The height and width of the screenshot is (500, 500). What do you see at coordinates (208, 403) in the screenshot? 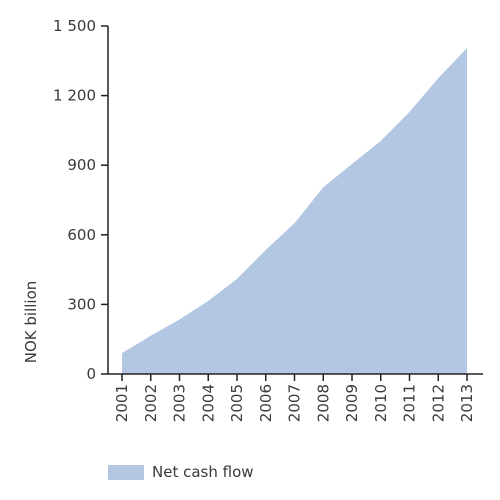
I see `x-tick-label: 2004` at bounding box center [208, 403].